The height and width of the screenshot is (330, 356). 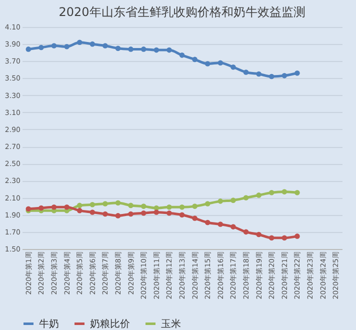 What do you see at coordinates (49, 324) in the screenshot?
I see `legend-label: 牛奶` at bounding box center [49, 324].